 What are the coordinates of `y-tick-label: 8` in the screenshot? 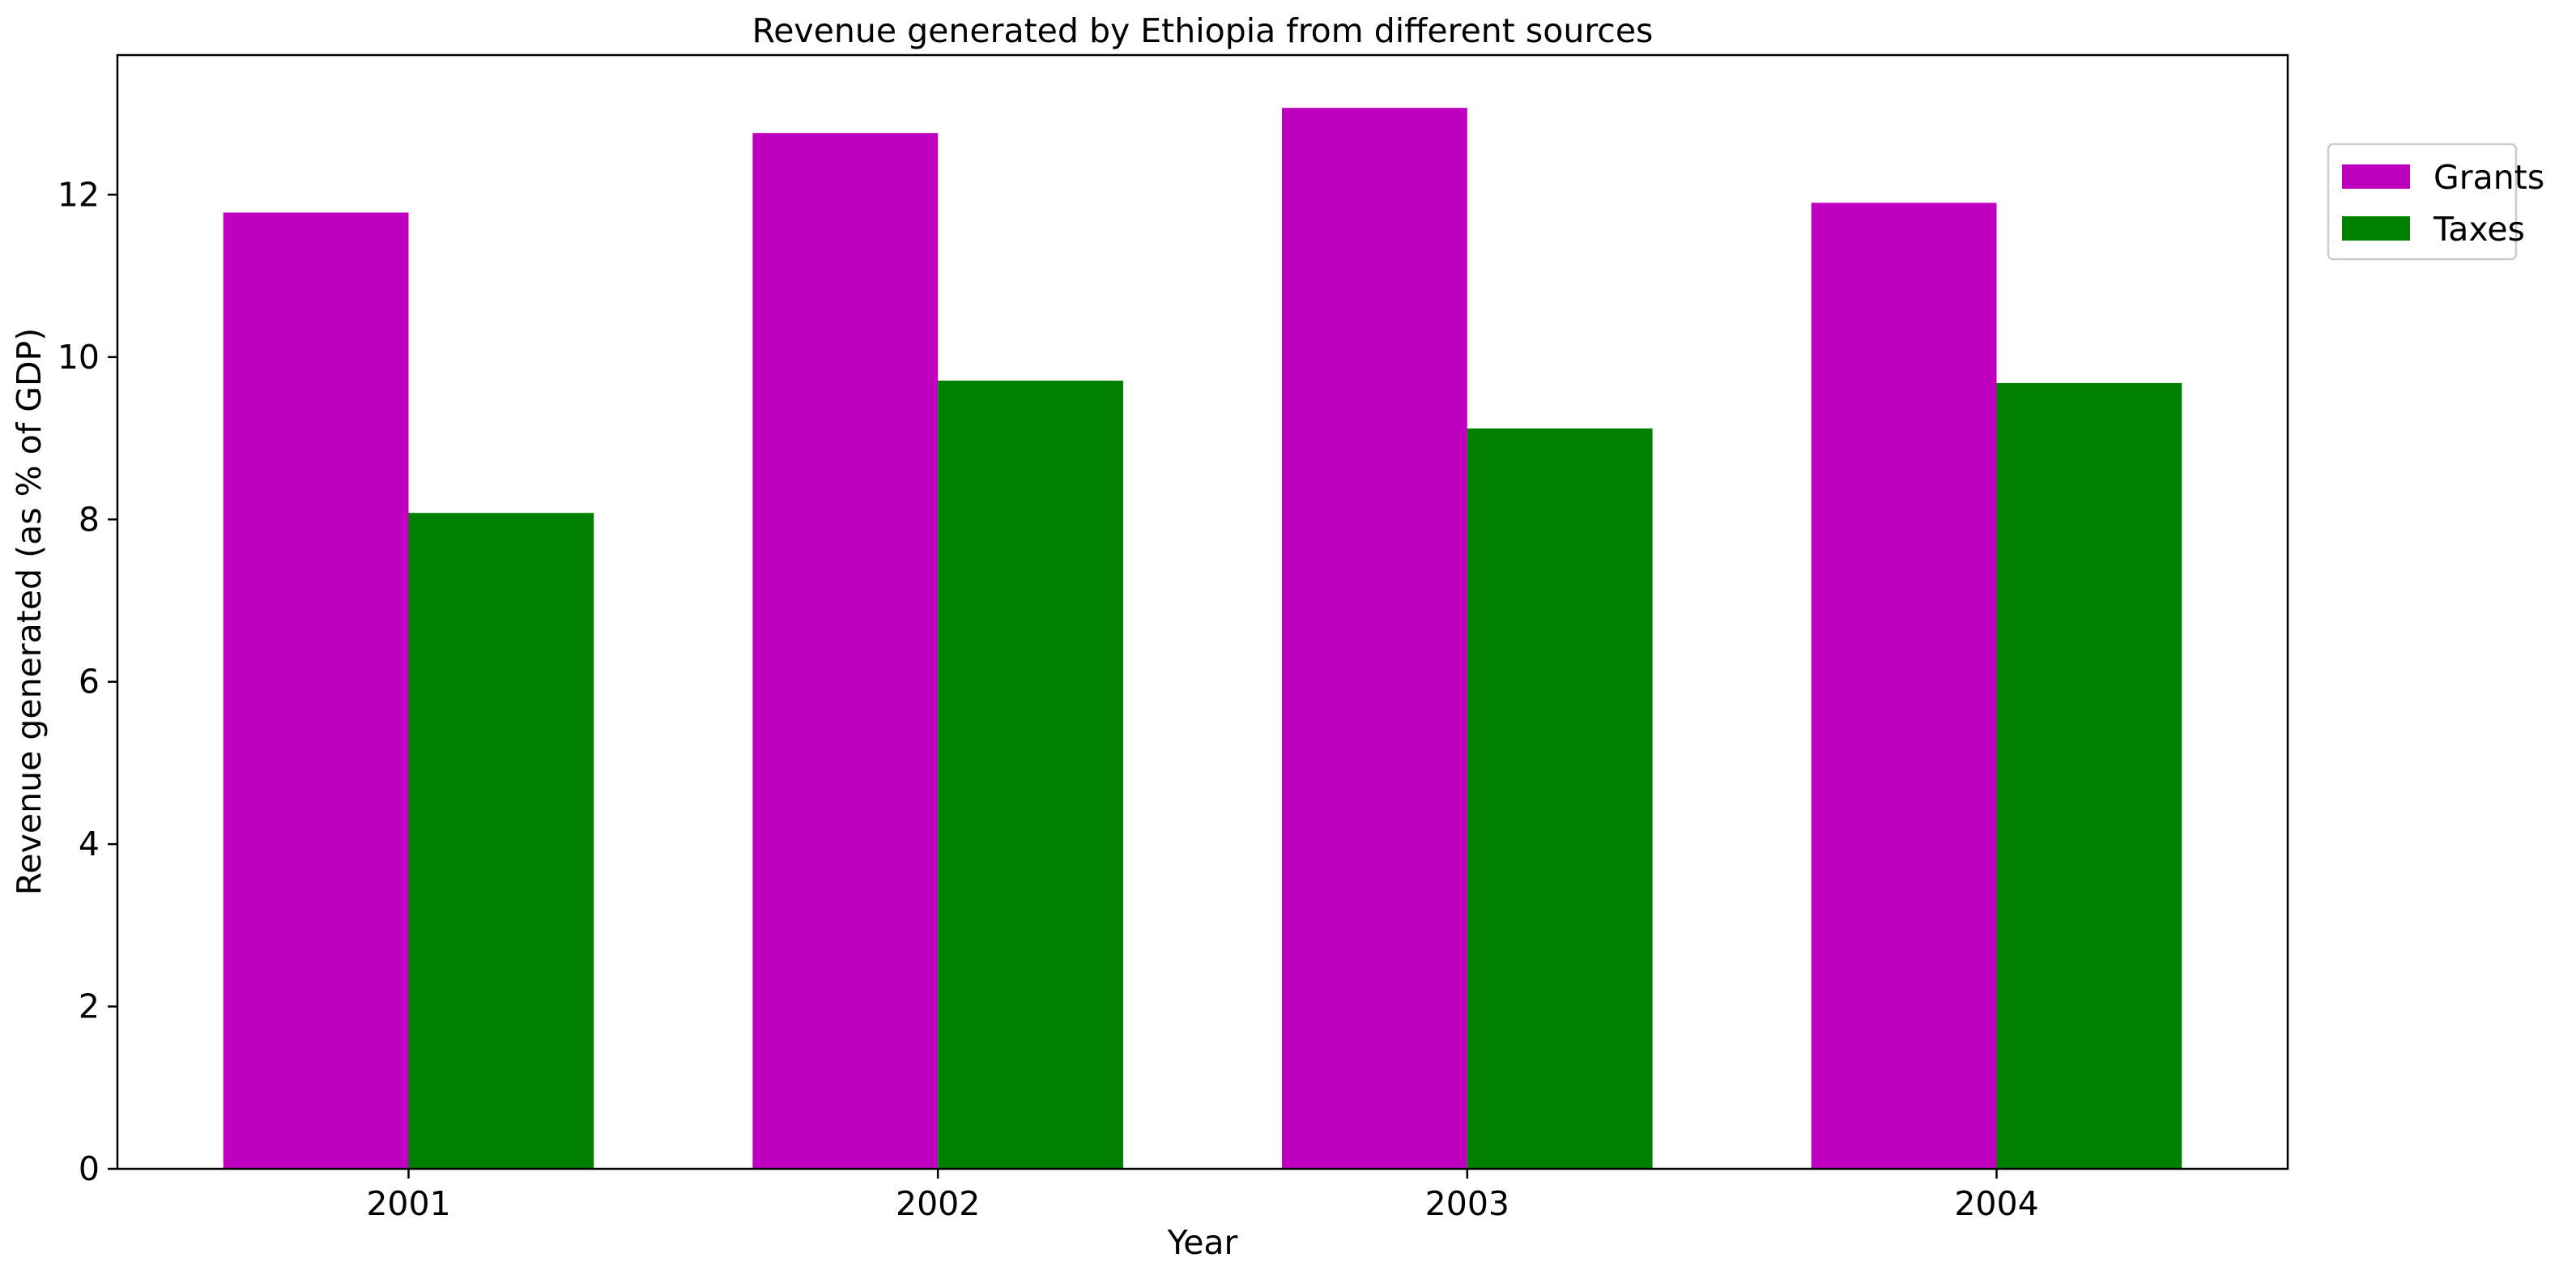 It's located at (89, 519).